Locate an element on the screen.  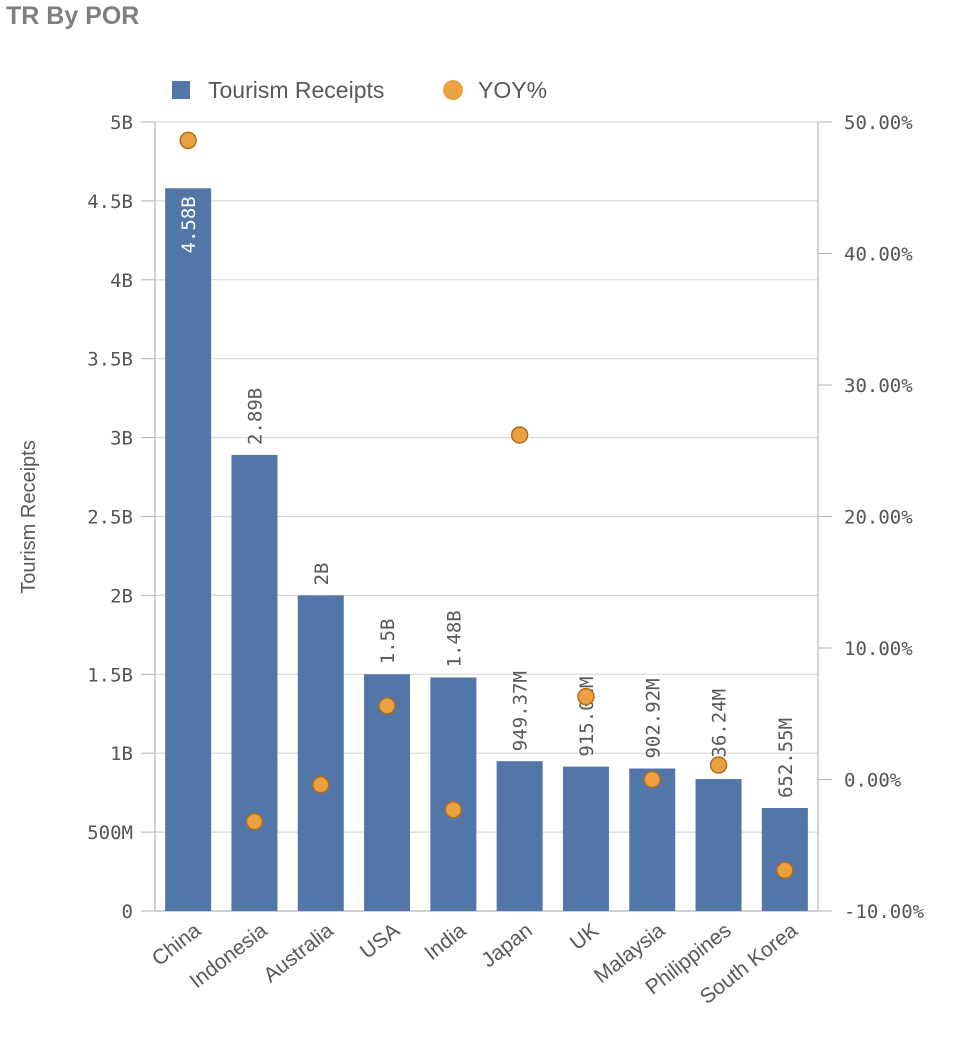
bar-data-label: 2.89B is located at coordinates (255, 416).